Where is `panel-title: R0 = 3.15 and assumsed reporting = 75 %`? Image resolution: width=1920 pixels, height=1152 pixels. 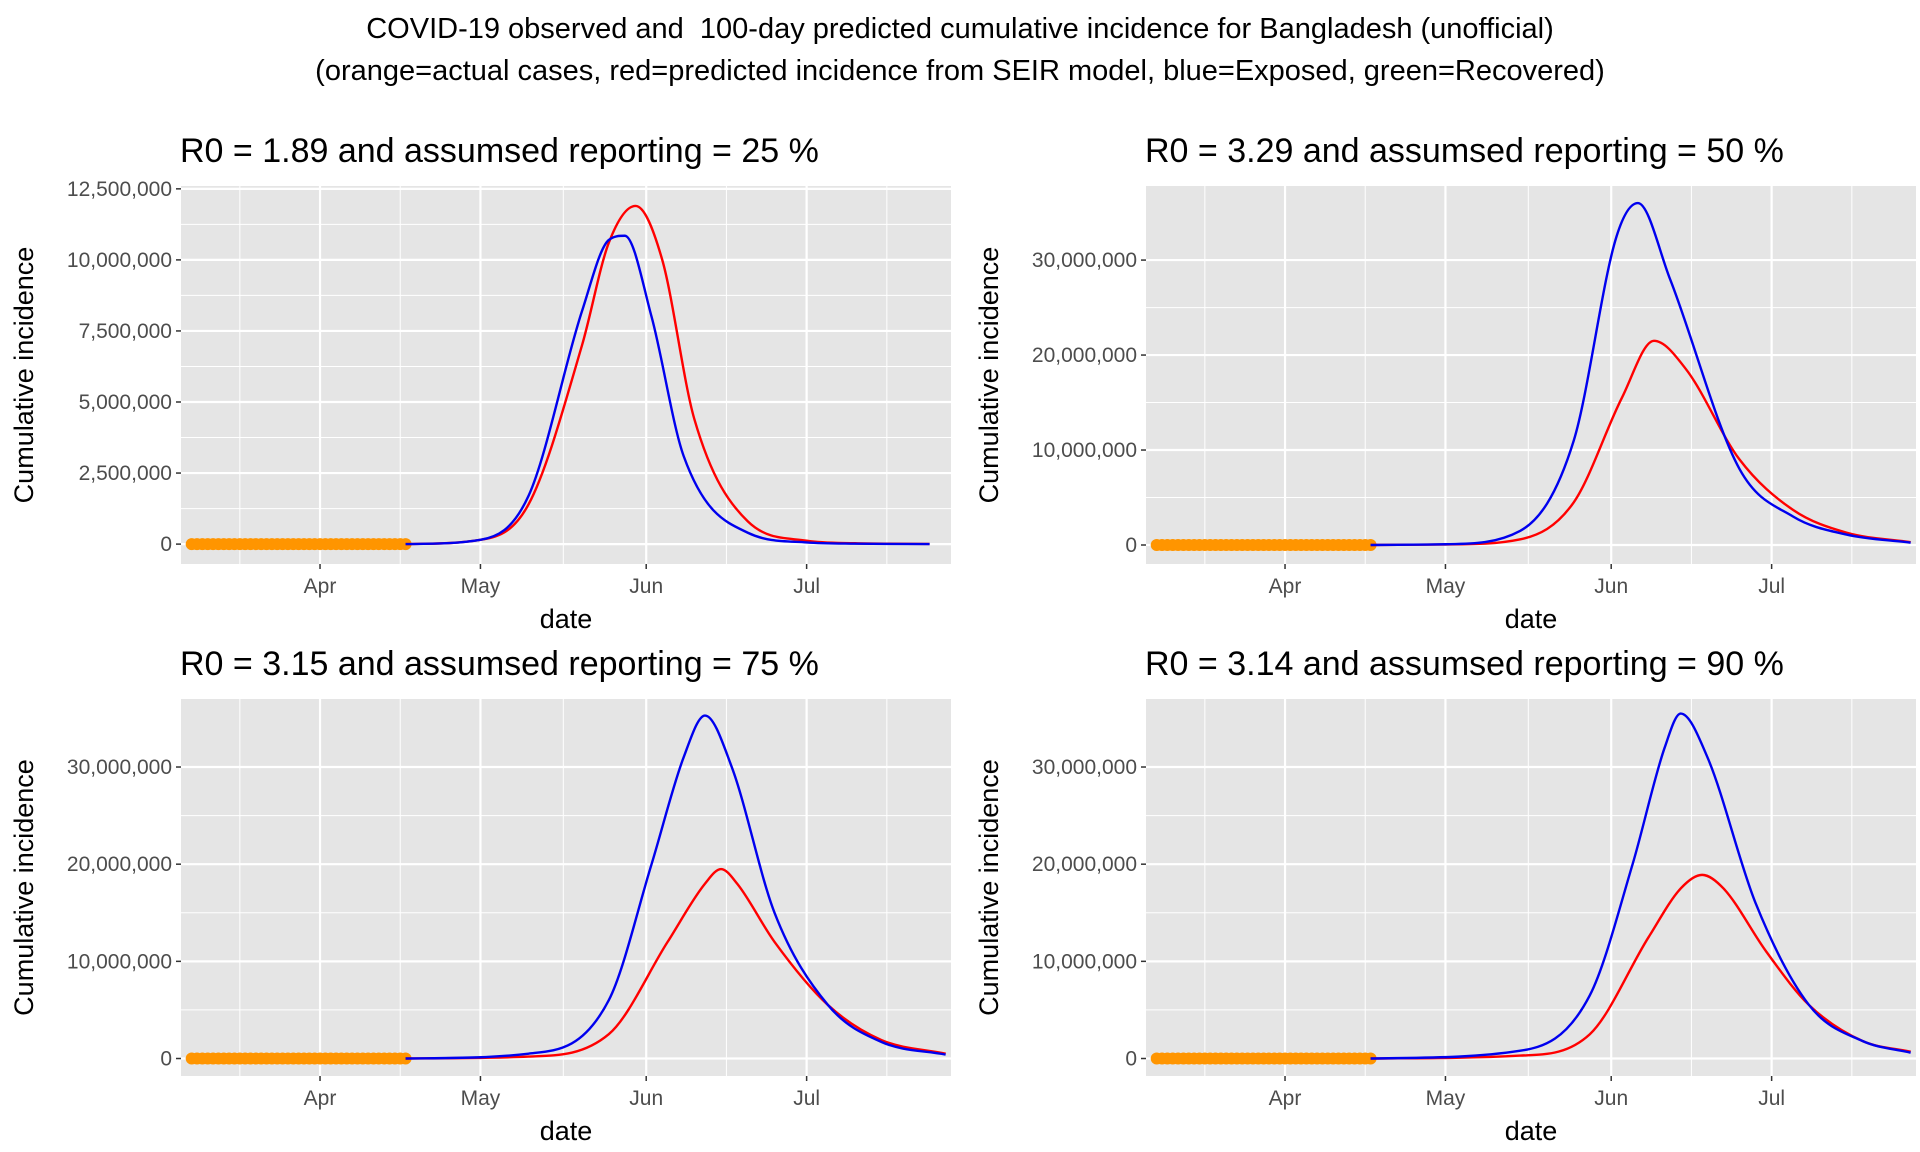 panel-title: R0 = 3.15 and assumsed reporting = 75 % is located at coordinates (499, 664).